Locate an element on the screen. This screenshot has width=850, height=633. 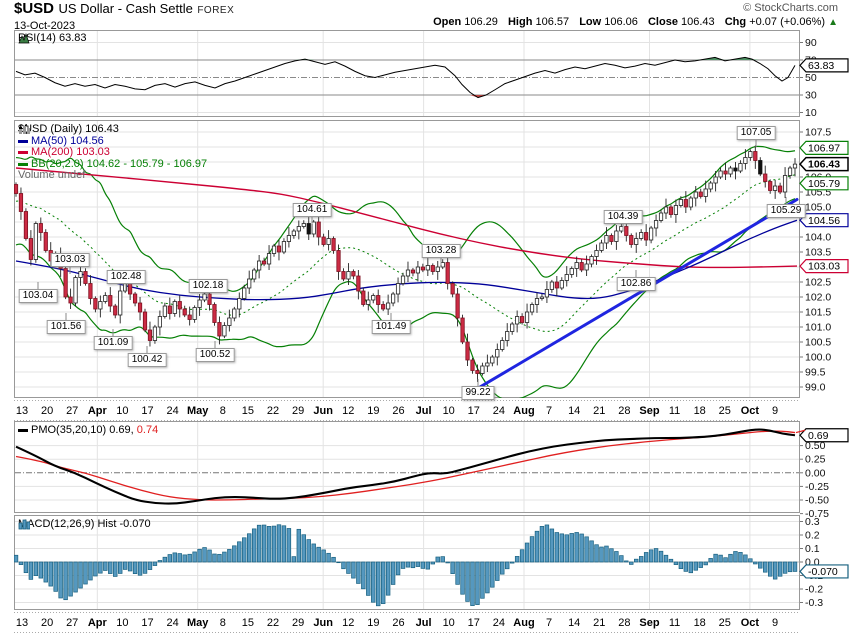
svg-text: 63.83 is located at coordinates (821, 66).